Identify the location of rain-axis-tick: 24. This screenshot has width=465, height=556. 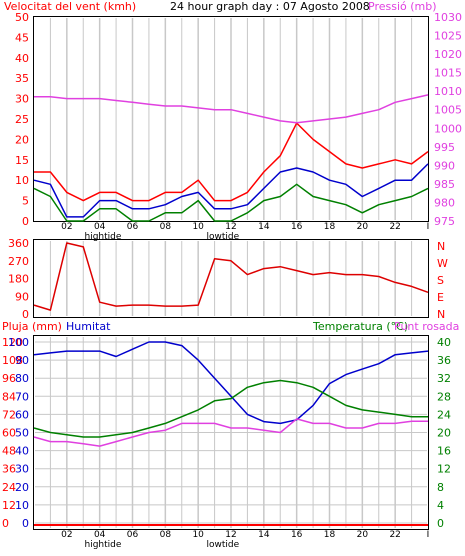
(9, 487).